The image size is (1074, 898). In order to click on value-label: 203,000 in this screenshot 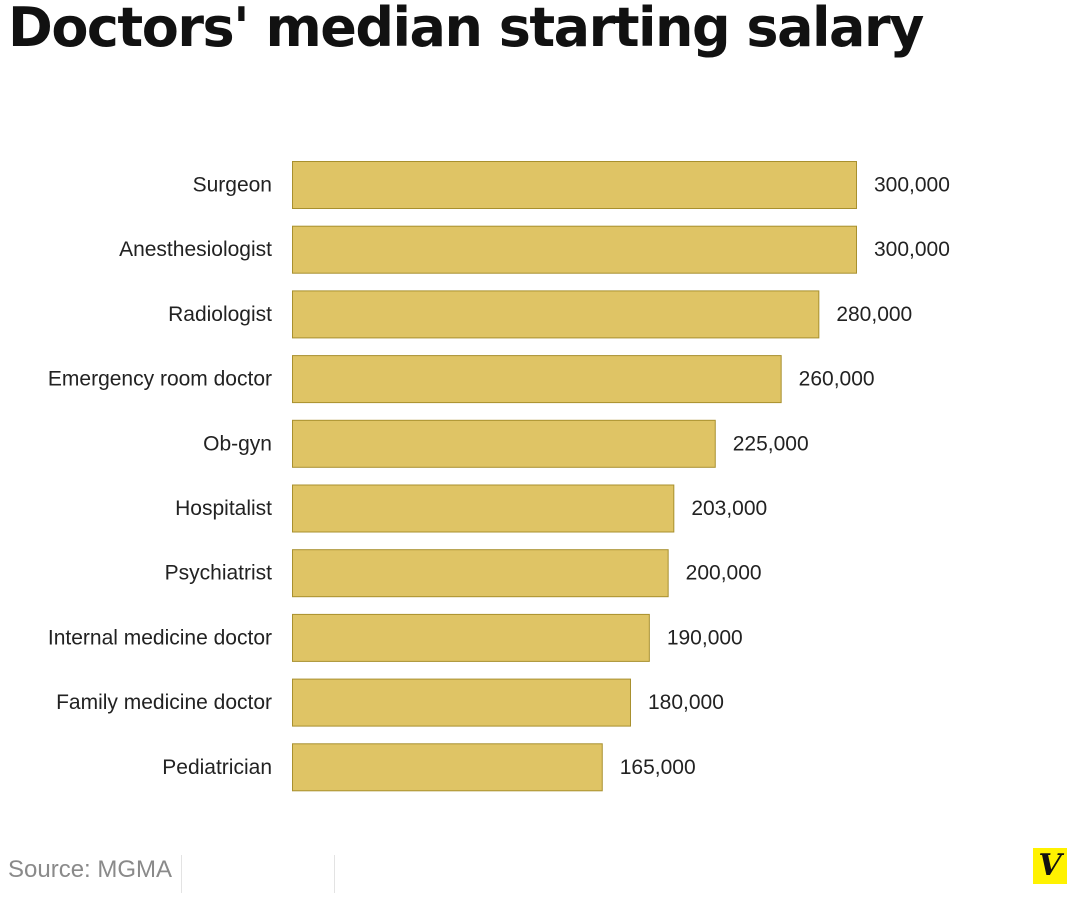, I will do `click(729, 508)`.